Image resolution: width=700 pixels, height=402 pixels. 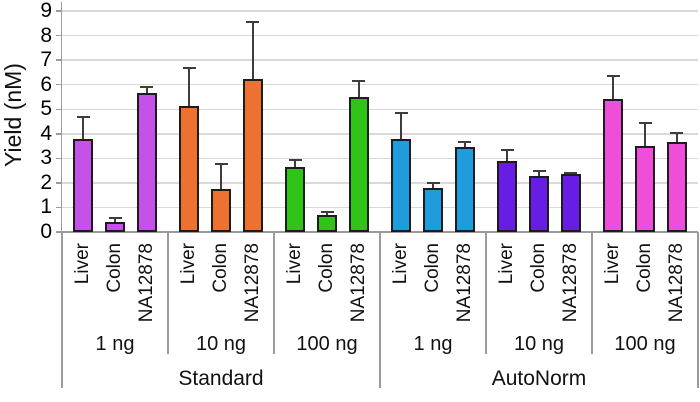 What do you see at coordinates (220, 268) in the screenshot?
I see `sample-label-standard-10ng-colon: Colon` at bounding box center [220, 268].